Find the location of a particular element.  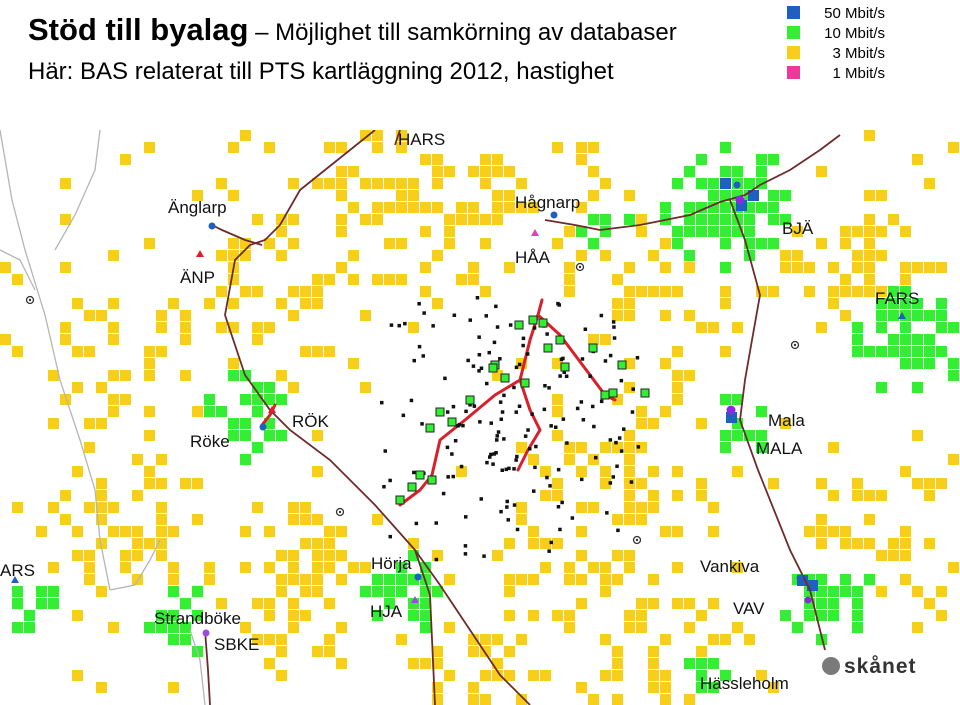

place-horja: Hörja is located at coordinates (391, 563).